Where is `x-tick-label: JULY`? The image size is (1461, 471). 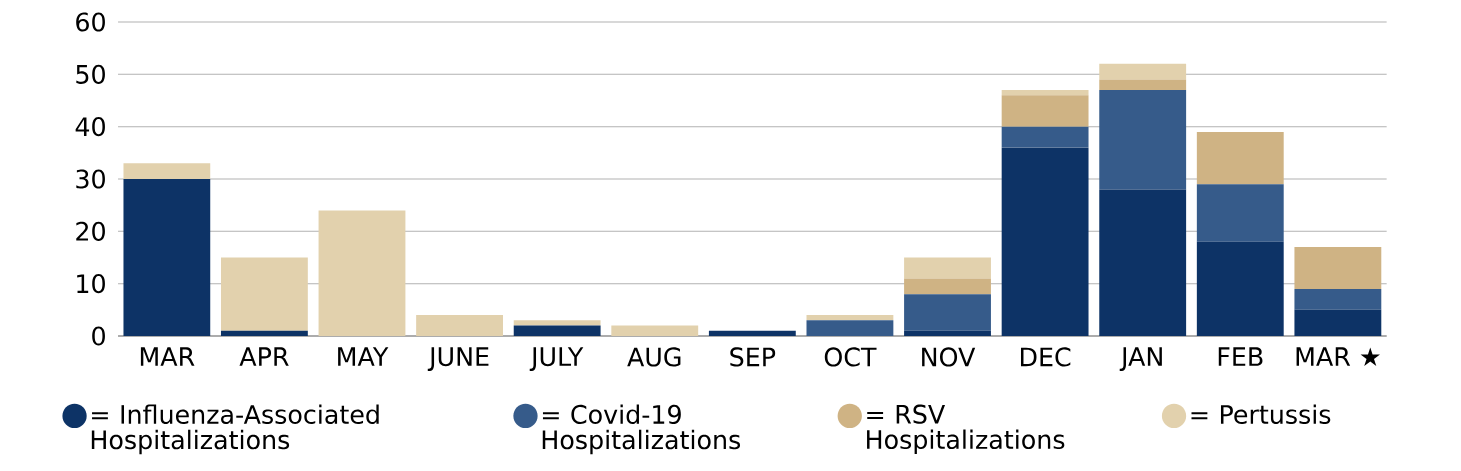 x-tick-label: JULY is located at coordinates (556, 359).